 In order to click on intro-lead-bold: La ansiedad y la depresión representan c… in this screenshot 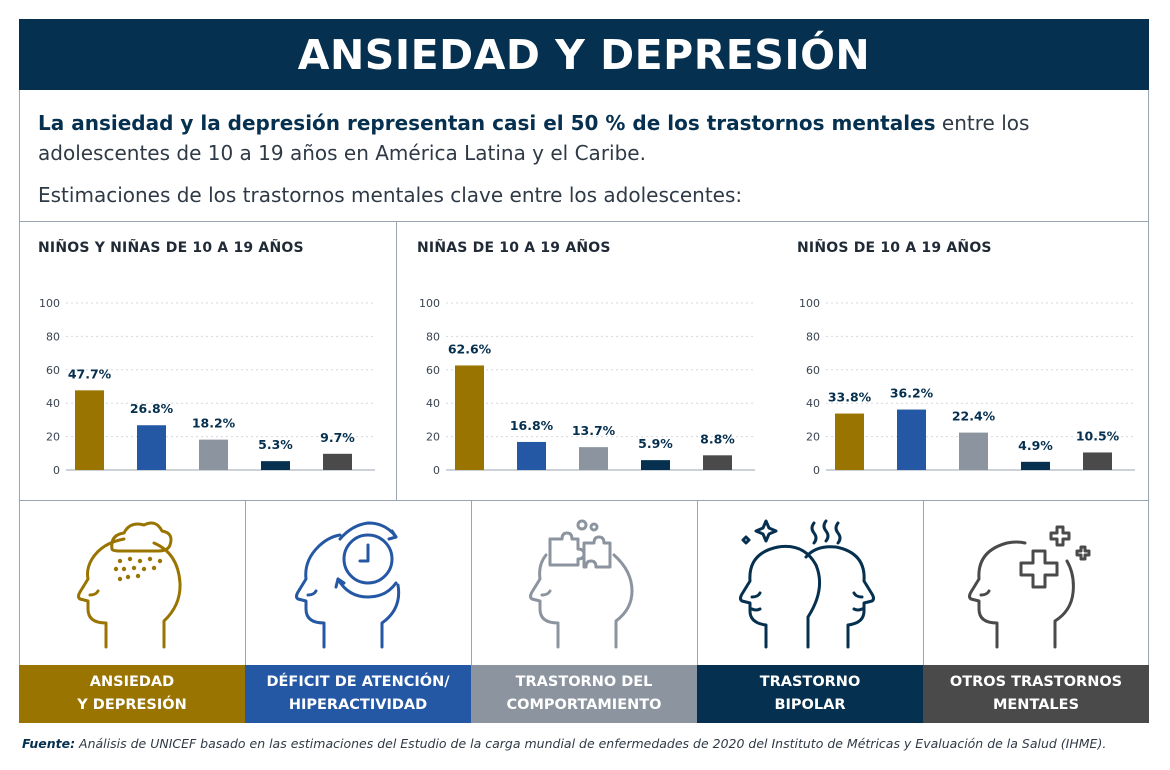, I will do `click(487, 123)`.